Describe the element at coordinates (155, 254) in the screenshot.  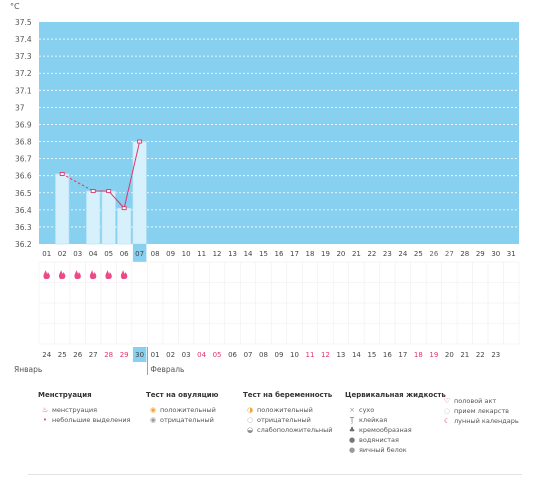
I see `x-day-label: 08` at that location.